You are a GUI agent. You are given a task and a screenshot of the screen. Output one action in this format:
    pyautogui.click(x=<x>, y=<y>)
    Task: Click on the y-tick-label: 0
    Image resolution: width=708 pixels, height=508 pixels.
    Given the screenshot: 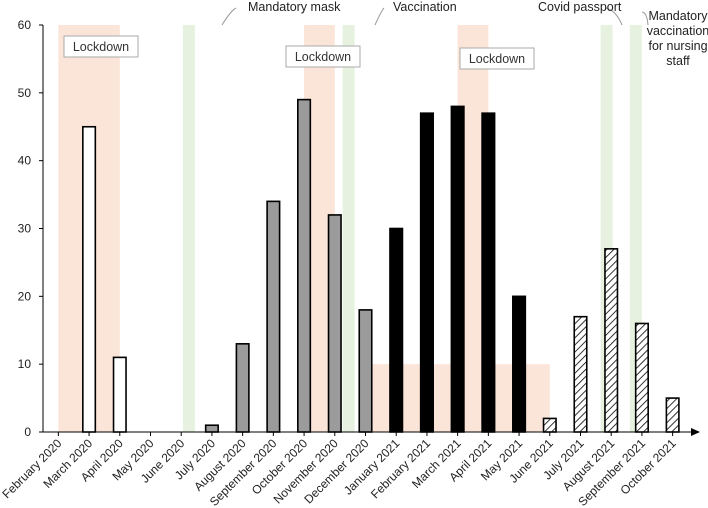 What is the action you would take?
    pyautogui.click(x=27, y=432)
    